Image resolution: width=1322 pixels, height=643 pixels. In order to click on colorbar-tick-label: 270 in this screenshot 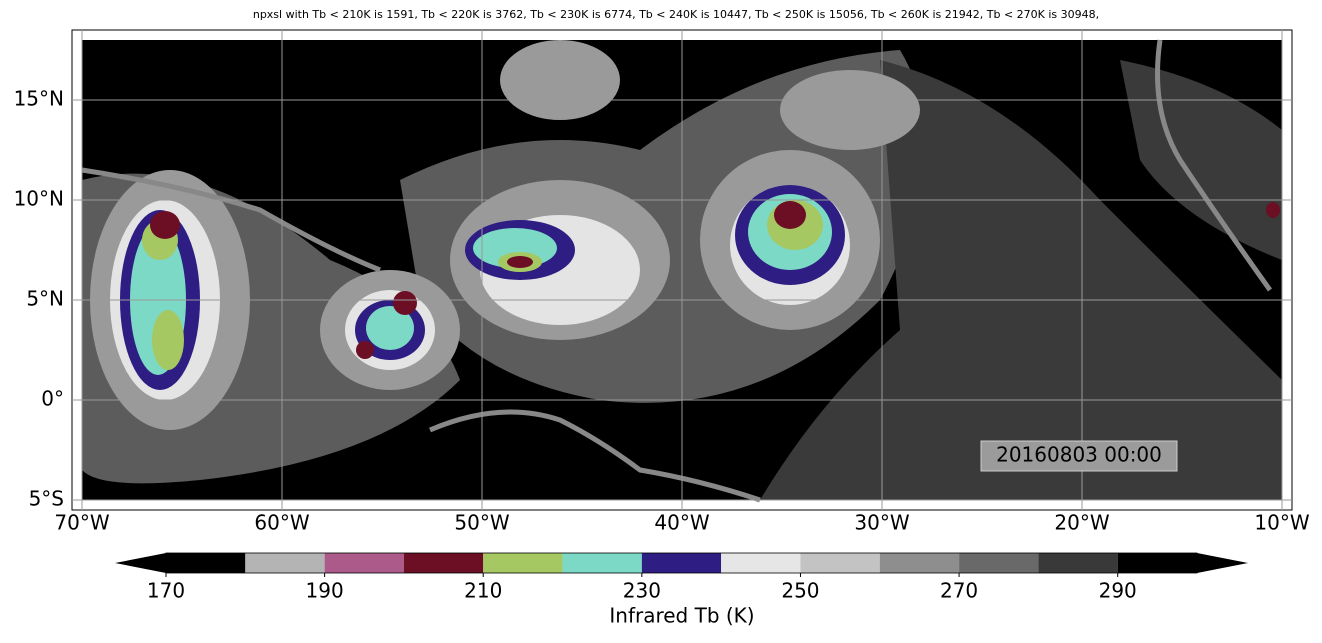, I will do `click(959, 591)`.